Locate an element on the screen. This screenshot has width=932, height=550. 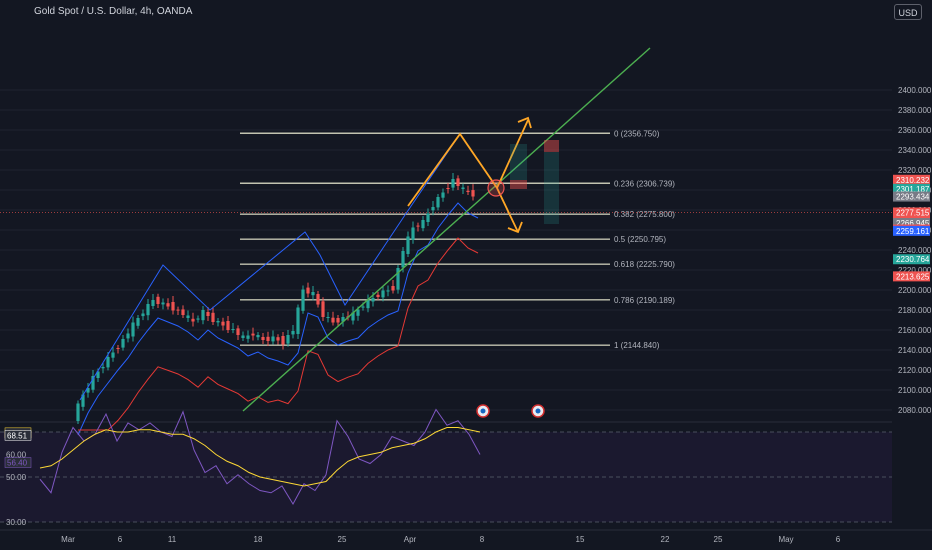
price-badge-label: 2266.945 is located at coordinates (913, 223).